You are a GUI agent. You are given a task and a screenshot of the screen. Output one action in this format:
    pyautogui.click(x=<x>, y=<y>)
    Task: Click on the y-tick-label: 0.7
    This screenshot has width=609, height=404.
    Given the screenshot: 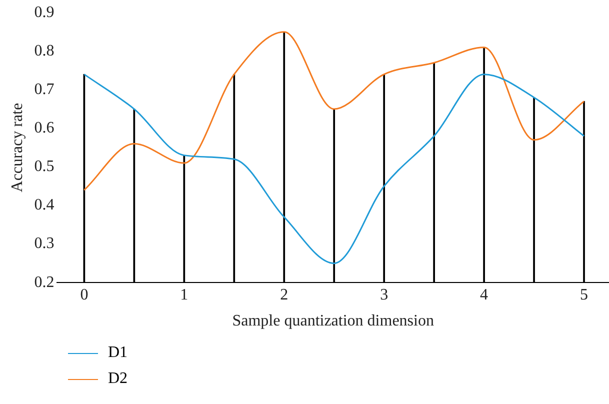 What is the action you would take?
    pyautogui.click(x=44, y=89)
    